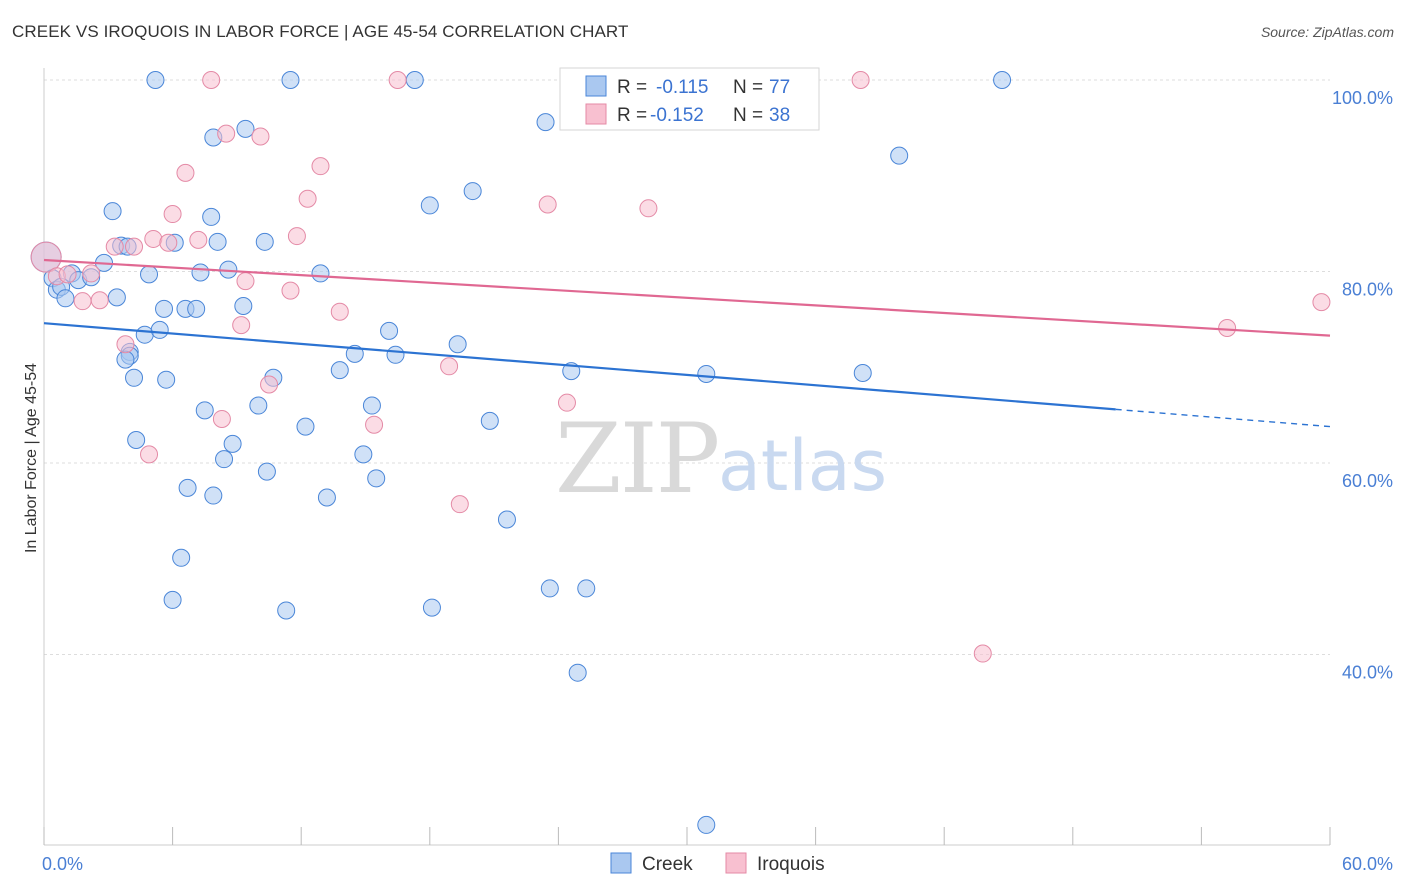  Describe the element at coordinates (689, 99) in the screenshot. I see `stats-legend: R = -0.115 N = 77 R = -0.152 N = 38` at that location.